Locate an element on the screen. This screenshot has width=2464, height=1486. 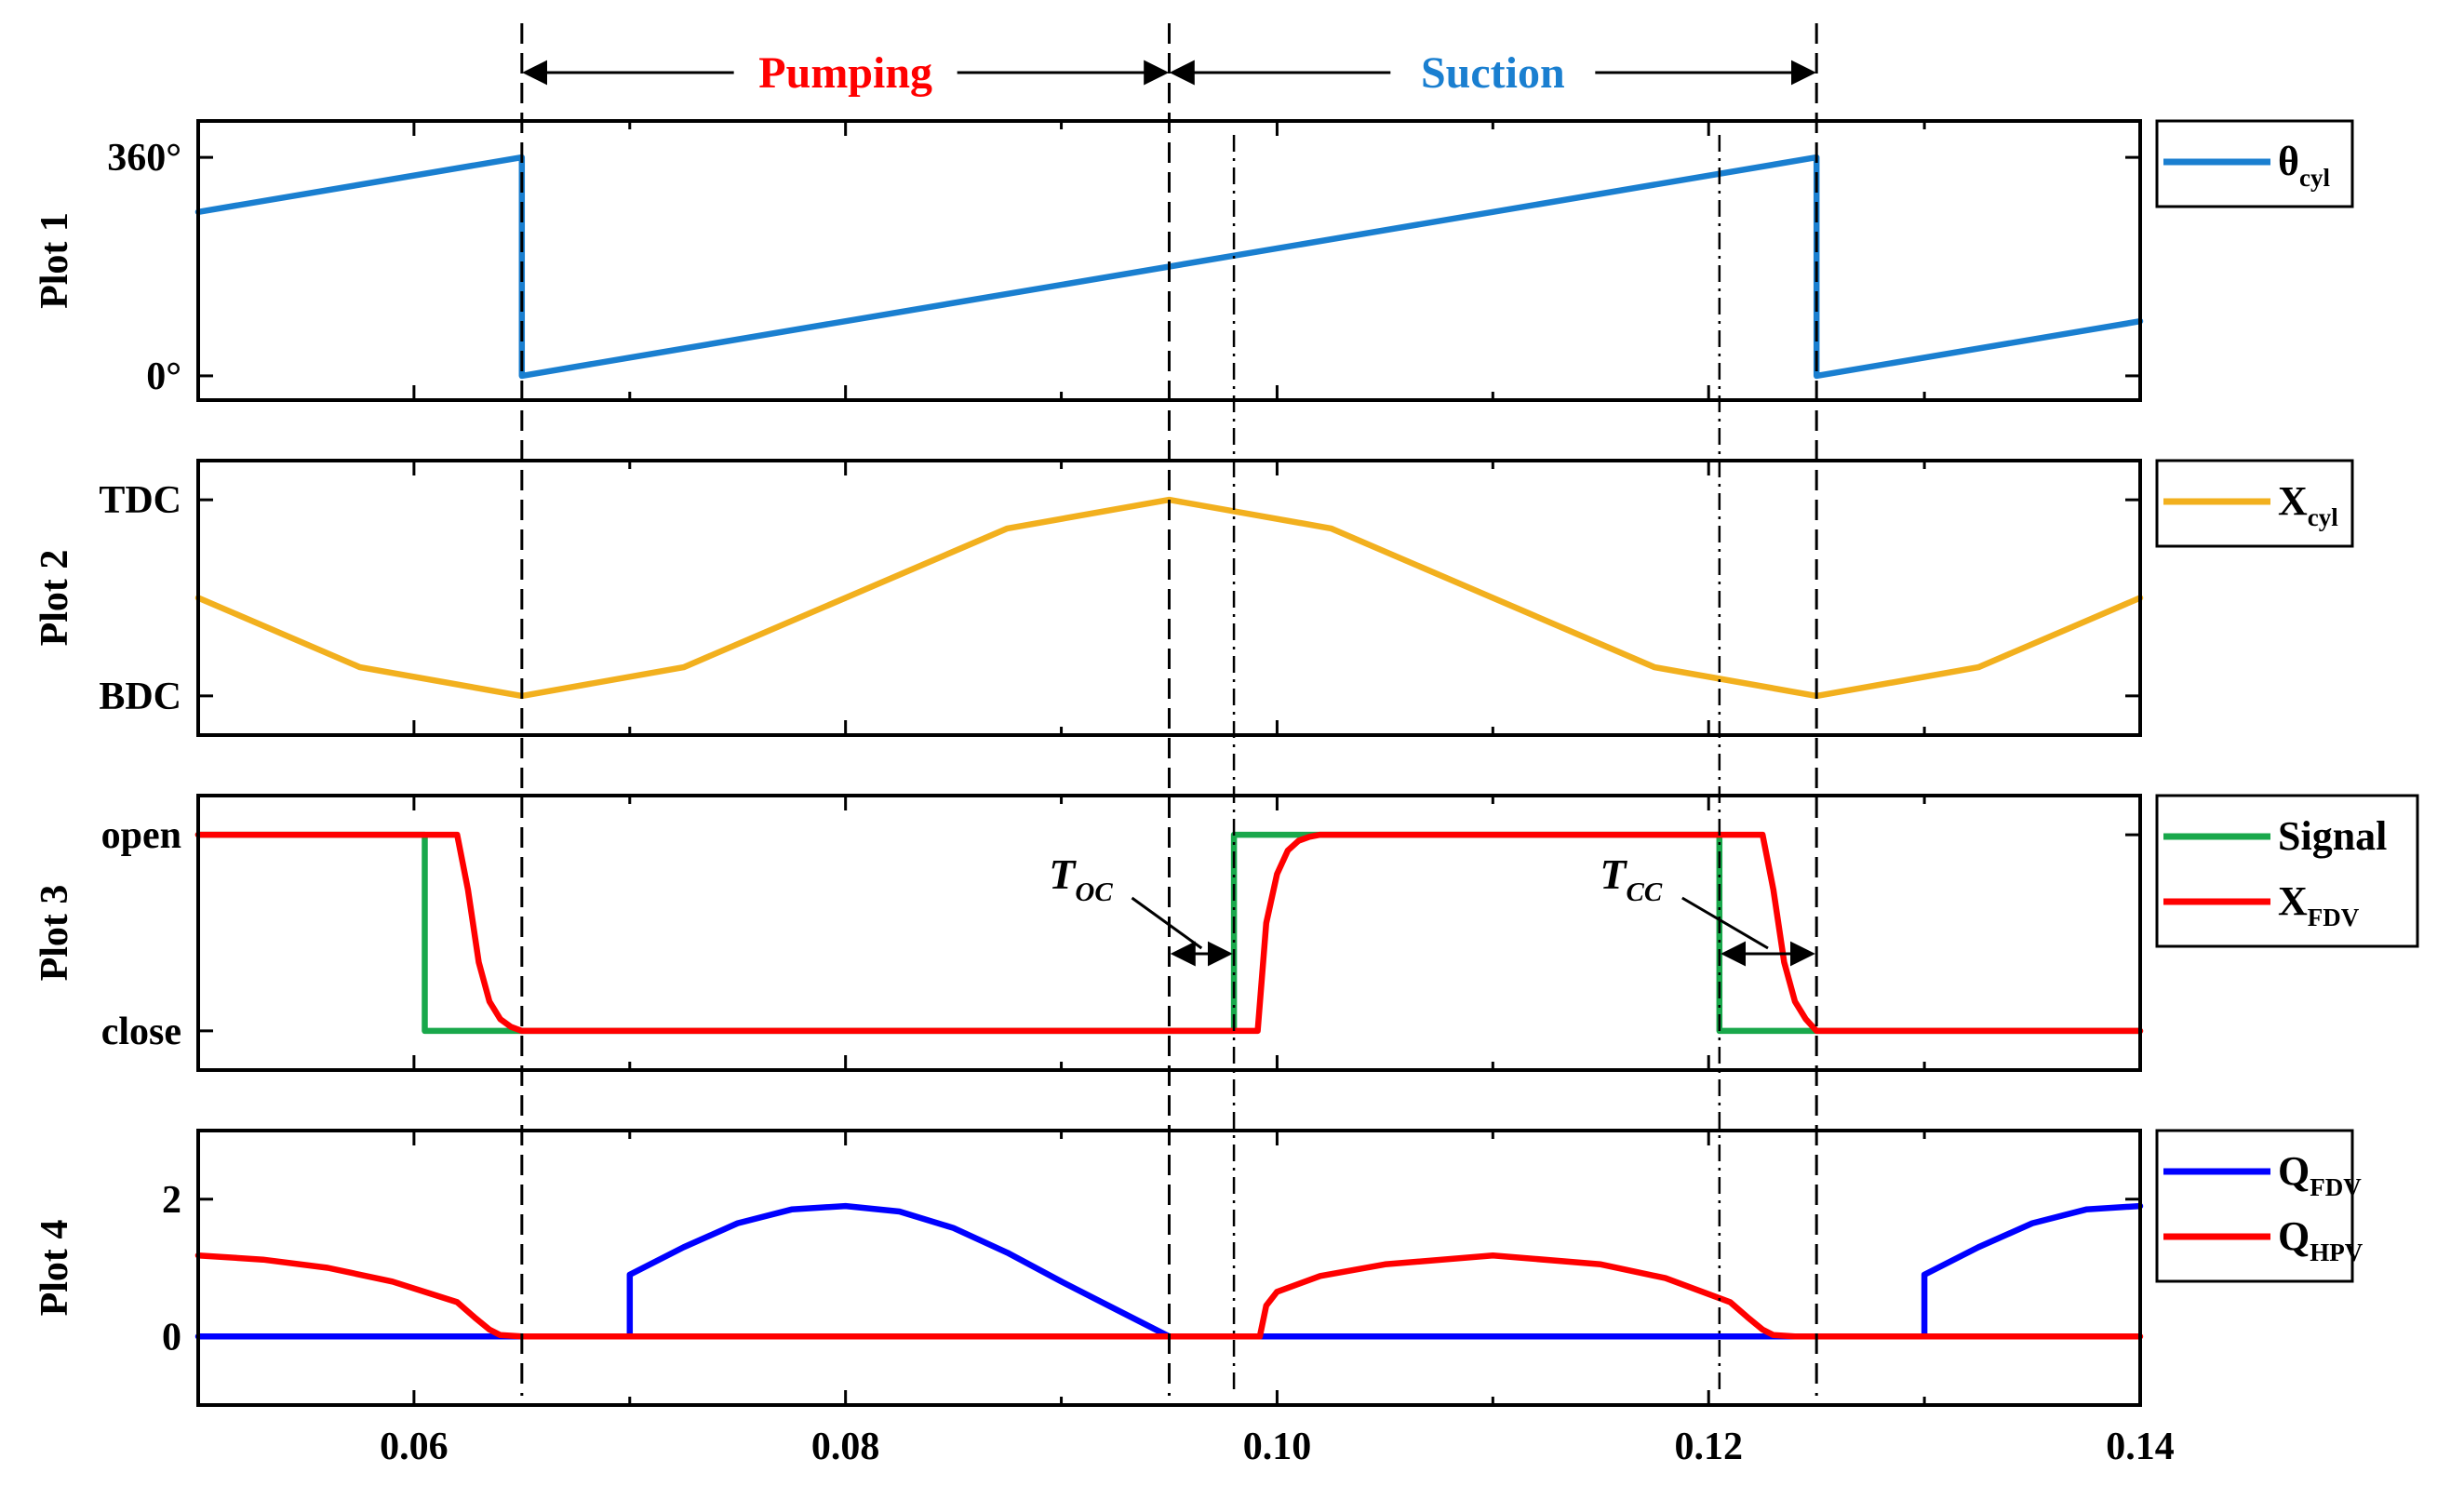
legend-label-subscript: HPV is located at coordinates (2336, 1252).